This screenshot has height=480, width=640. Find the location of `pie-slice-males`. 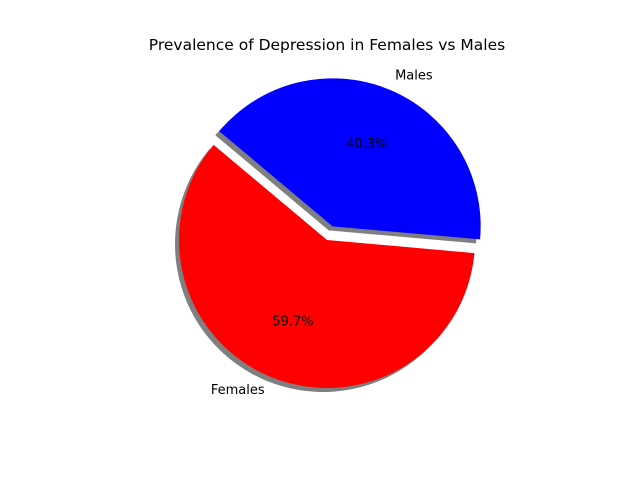

pie-slice-males is located at coordinates (350, 159).